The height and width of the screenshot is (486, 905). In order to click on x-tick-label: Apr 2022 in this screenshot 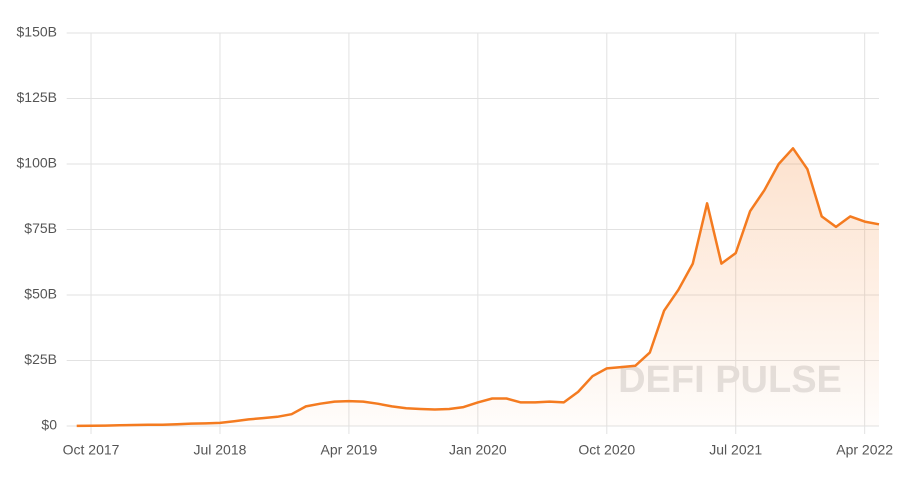, I will do `click(864, 450)`.